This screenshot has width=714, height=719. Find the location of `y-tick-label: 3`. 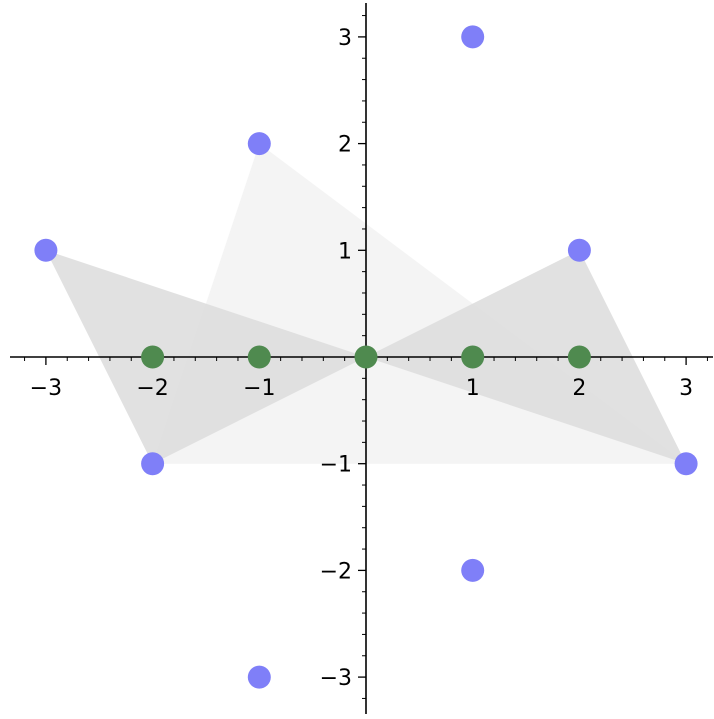

y-tick-label: 3 is located at coordinates (345, 38).